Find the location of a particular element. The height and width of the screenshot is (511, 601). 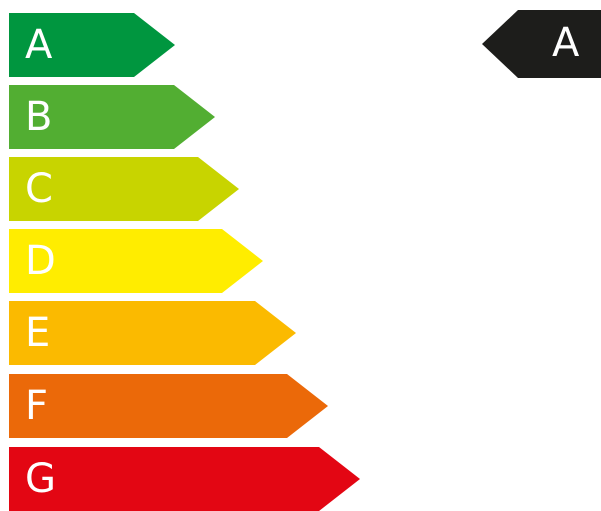

band-letter: F is located at coordinates (37, 406).